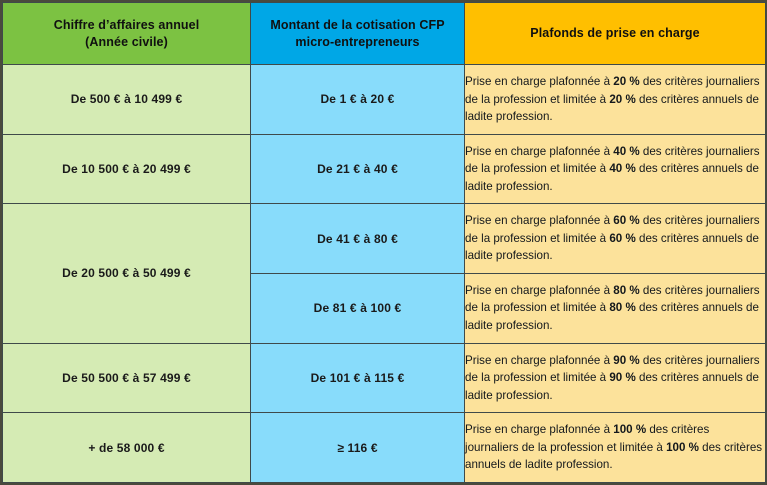 The image size is (767, 485). What do you see at coordinates (622, 169) in the screenshot?
I see `plafond-percent-annuel: 40 %` at bounding box center [622, 169].